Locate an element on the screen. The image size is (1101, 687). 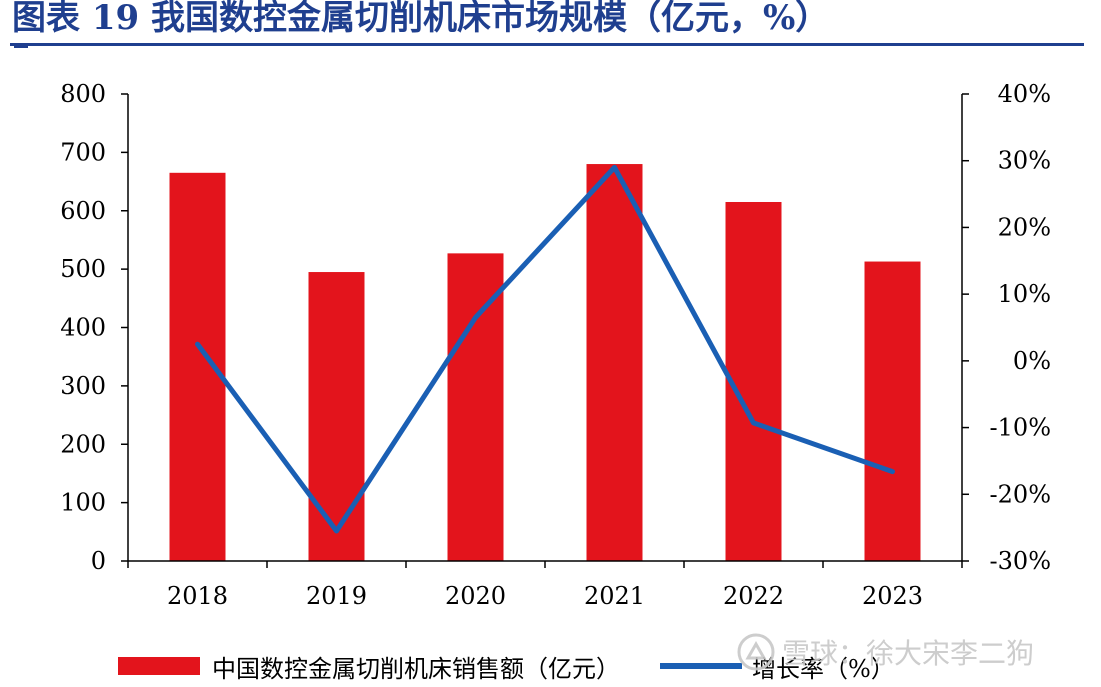
bar-2019 is located at coordinates (336, 416).